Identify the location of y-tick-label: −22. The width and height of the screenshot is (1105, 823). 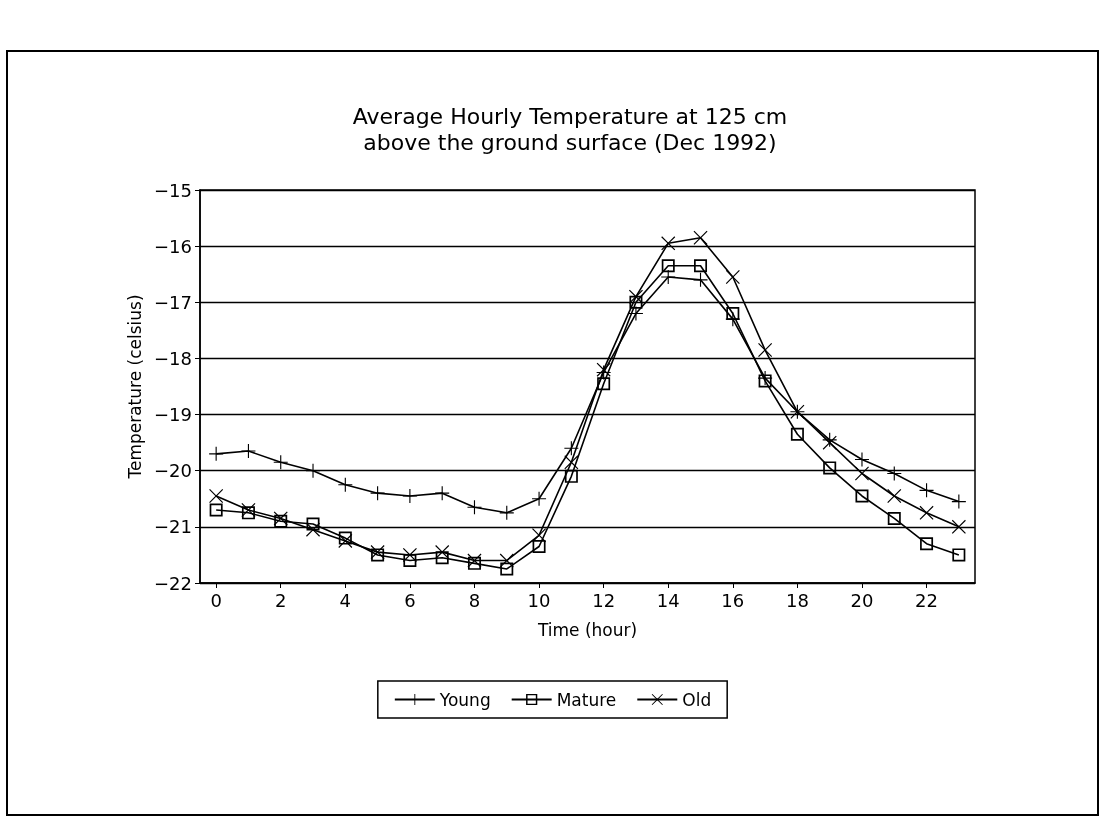
(173, 583).